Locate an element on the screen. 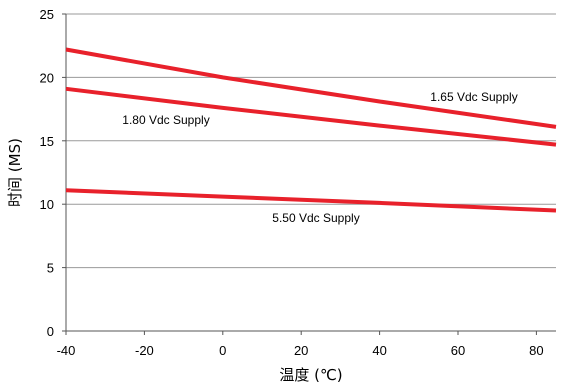 This screenshot has width=561, height=386. series-label-2: 5.50 Vdc Supply is located at coordinates (315, 218).